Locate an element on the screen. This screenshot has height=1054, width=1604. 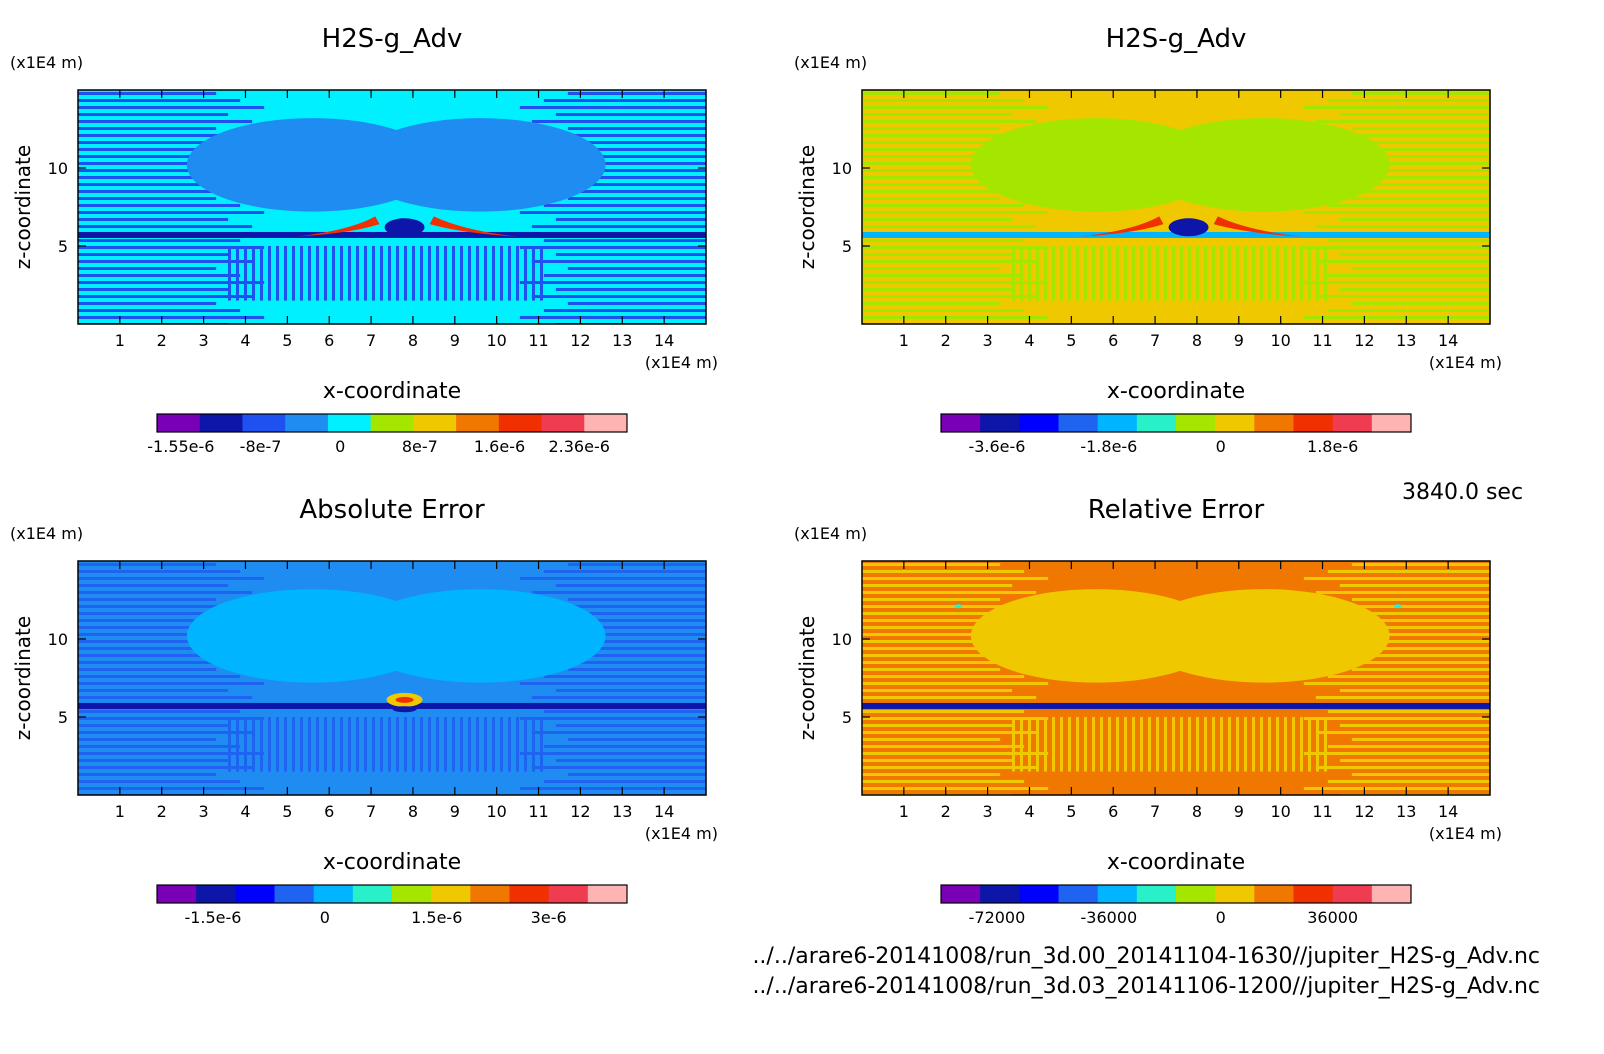
colorbar-tick-label: 1.6e-6 is located at coordinates (499, 446).